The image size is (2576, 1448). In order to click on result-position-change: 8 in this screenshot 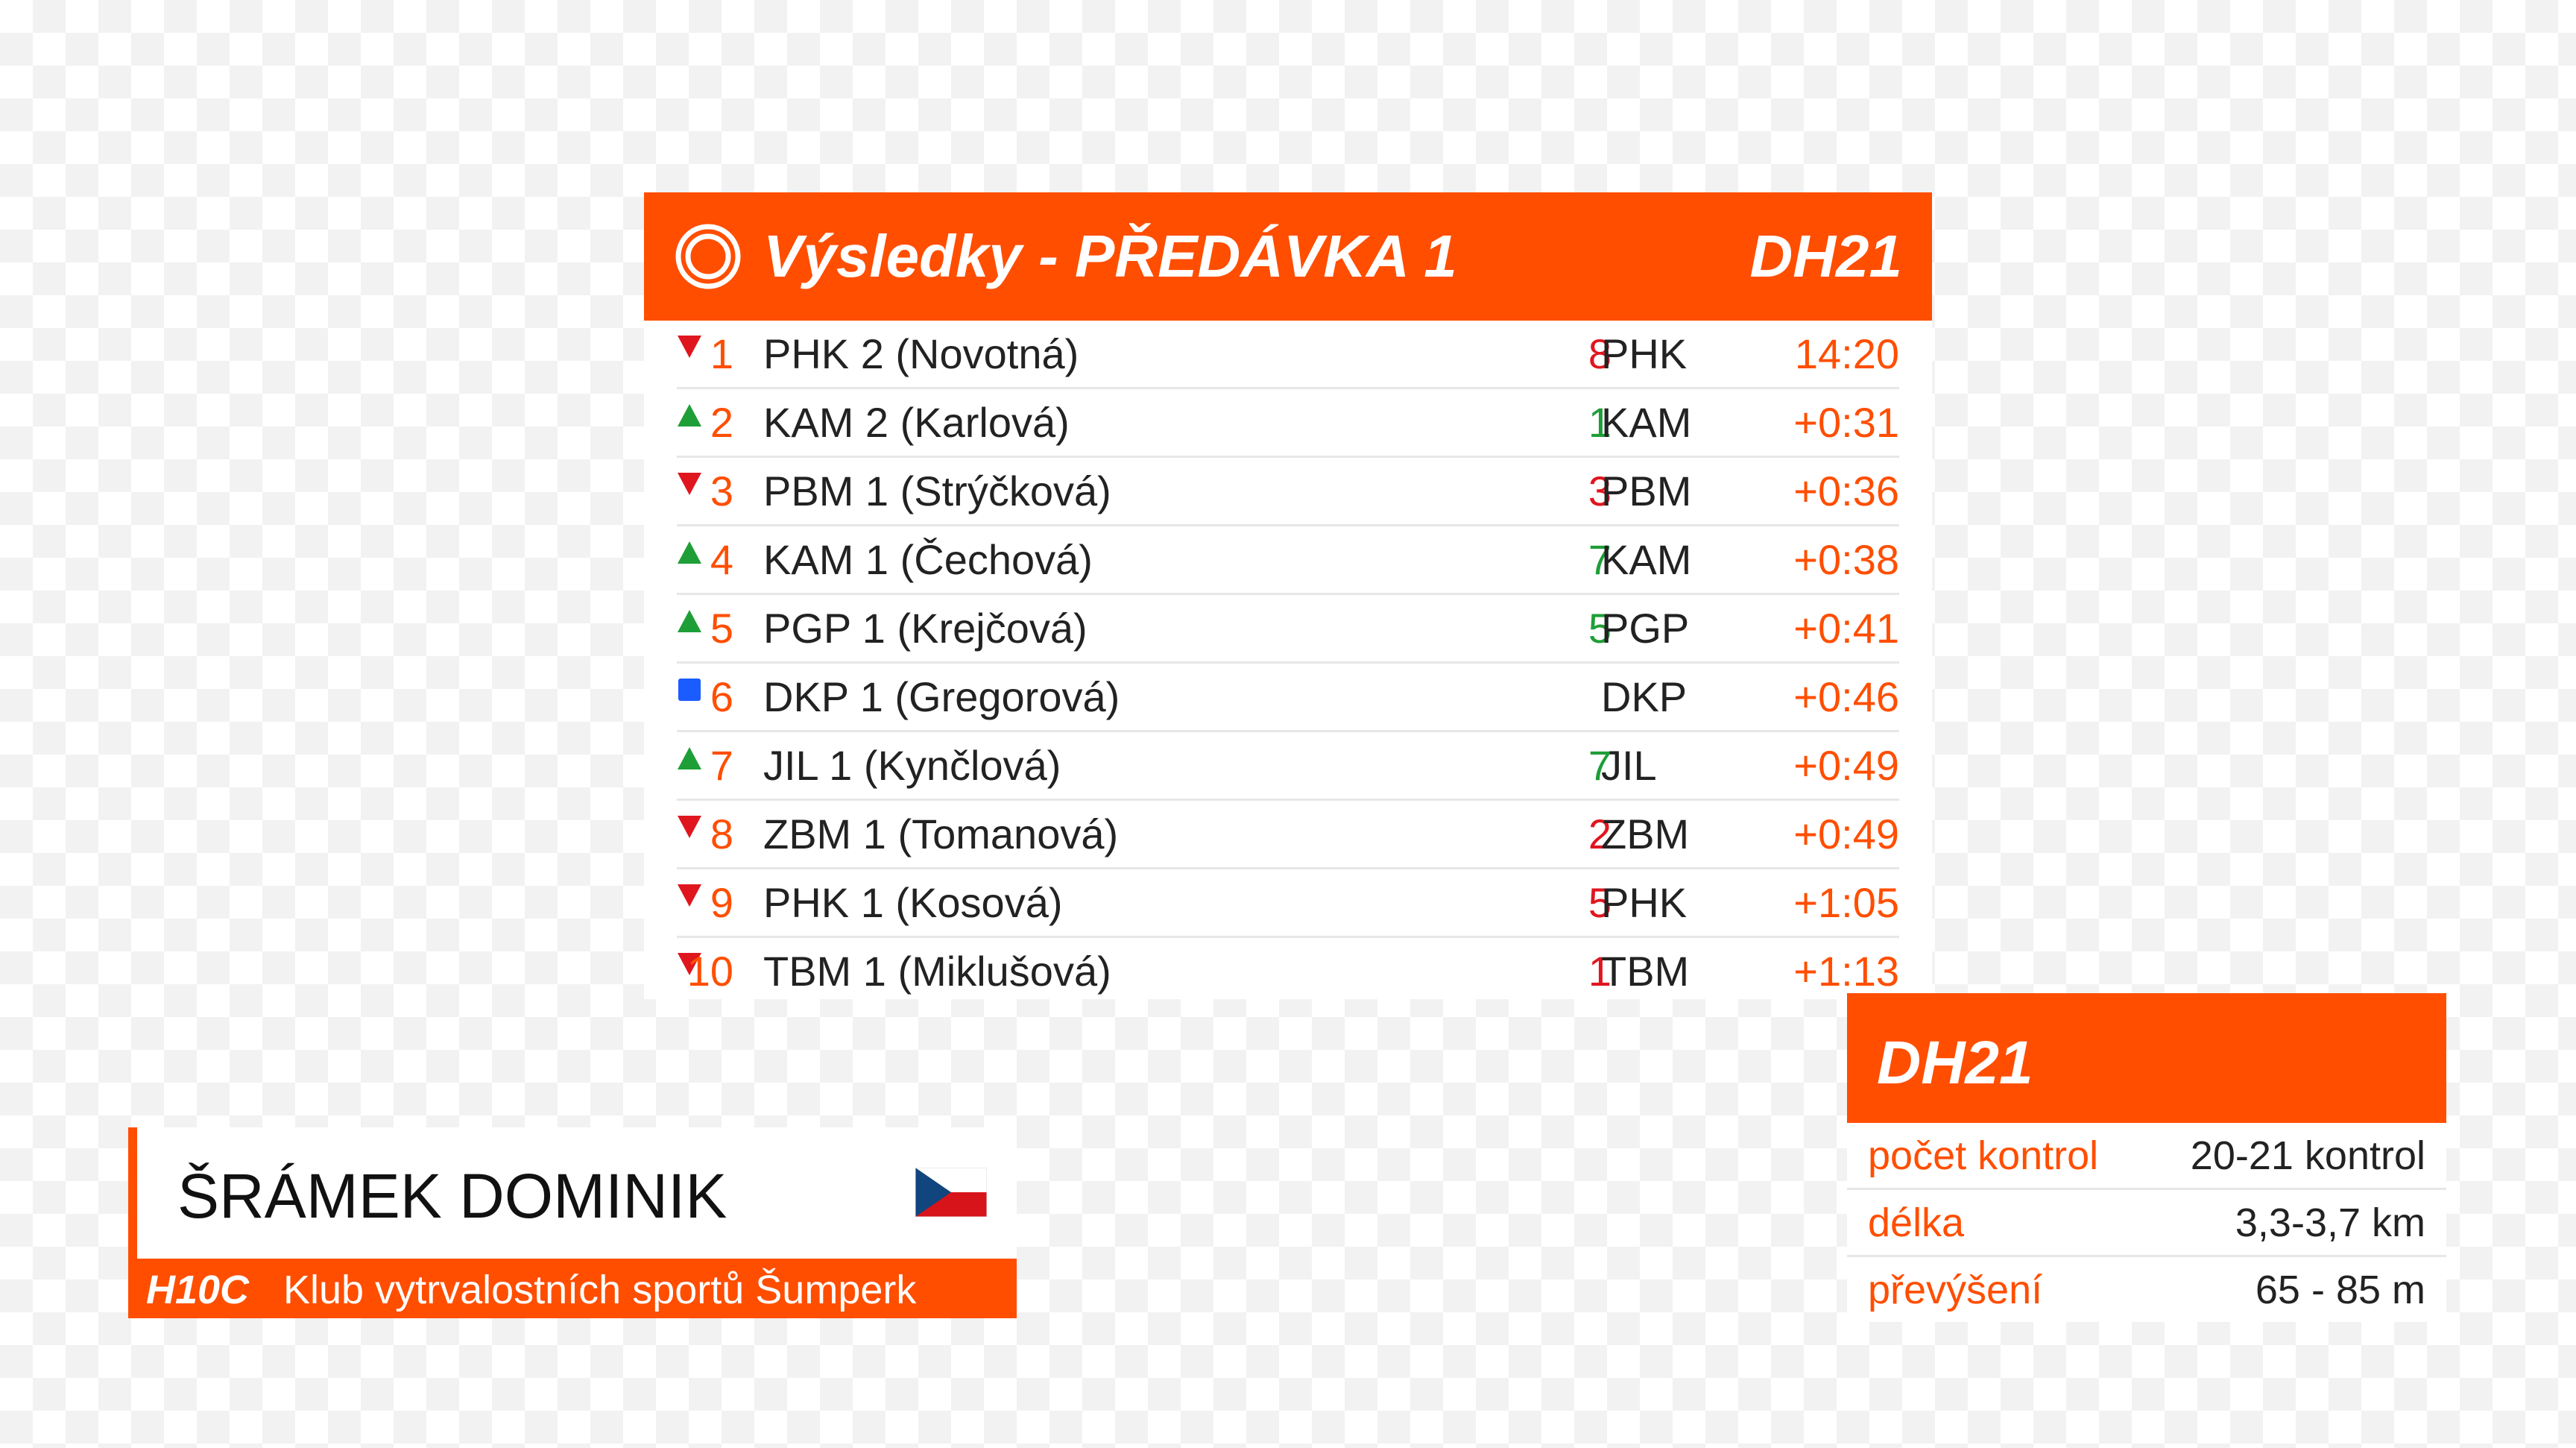, I will do `click(1599, 353)`.